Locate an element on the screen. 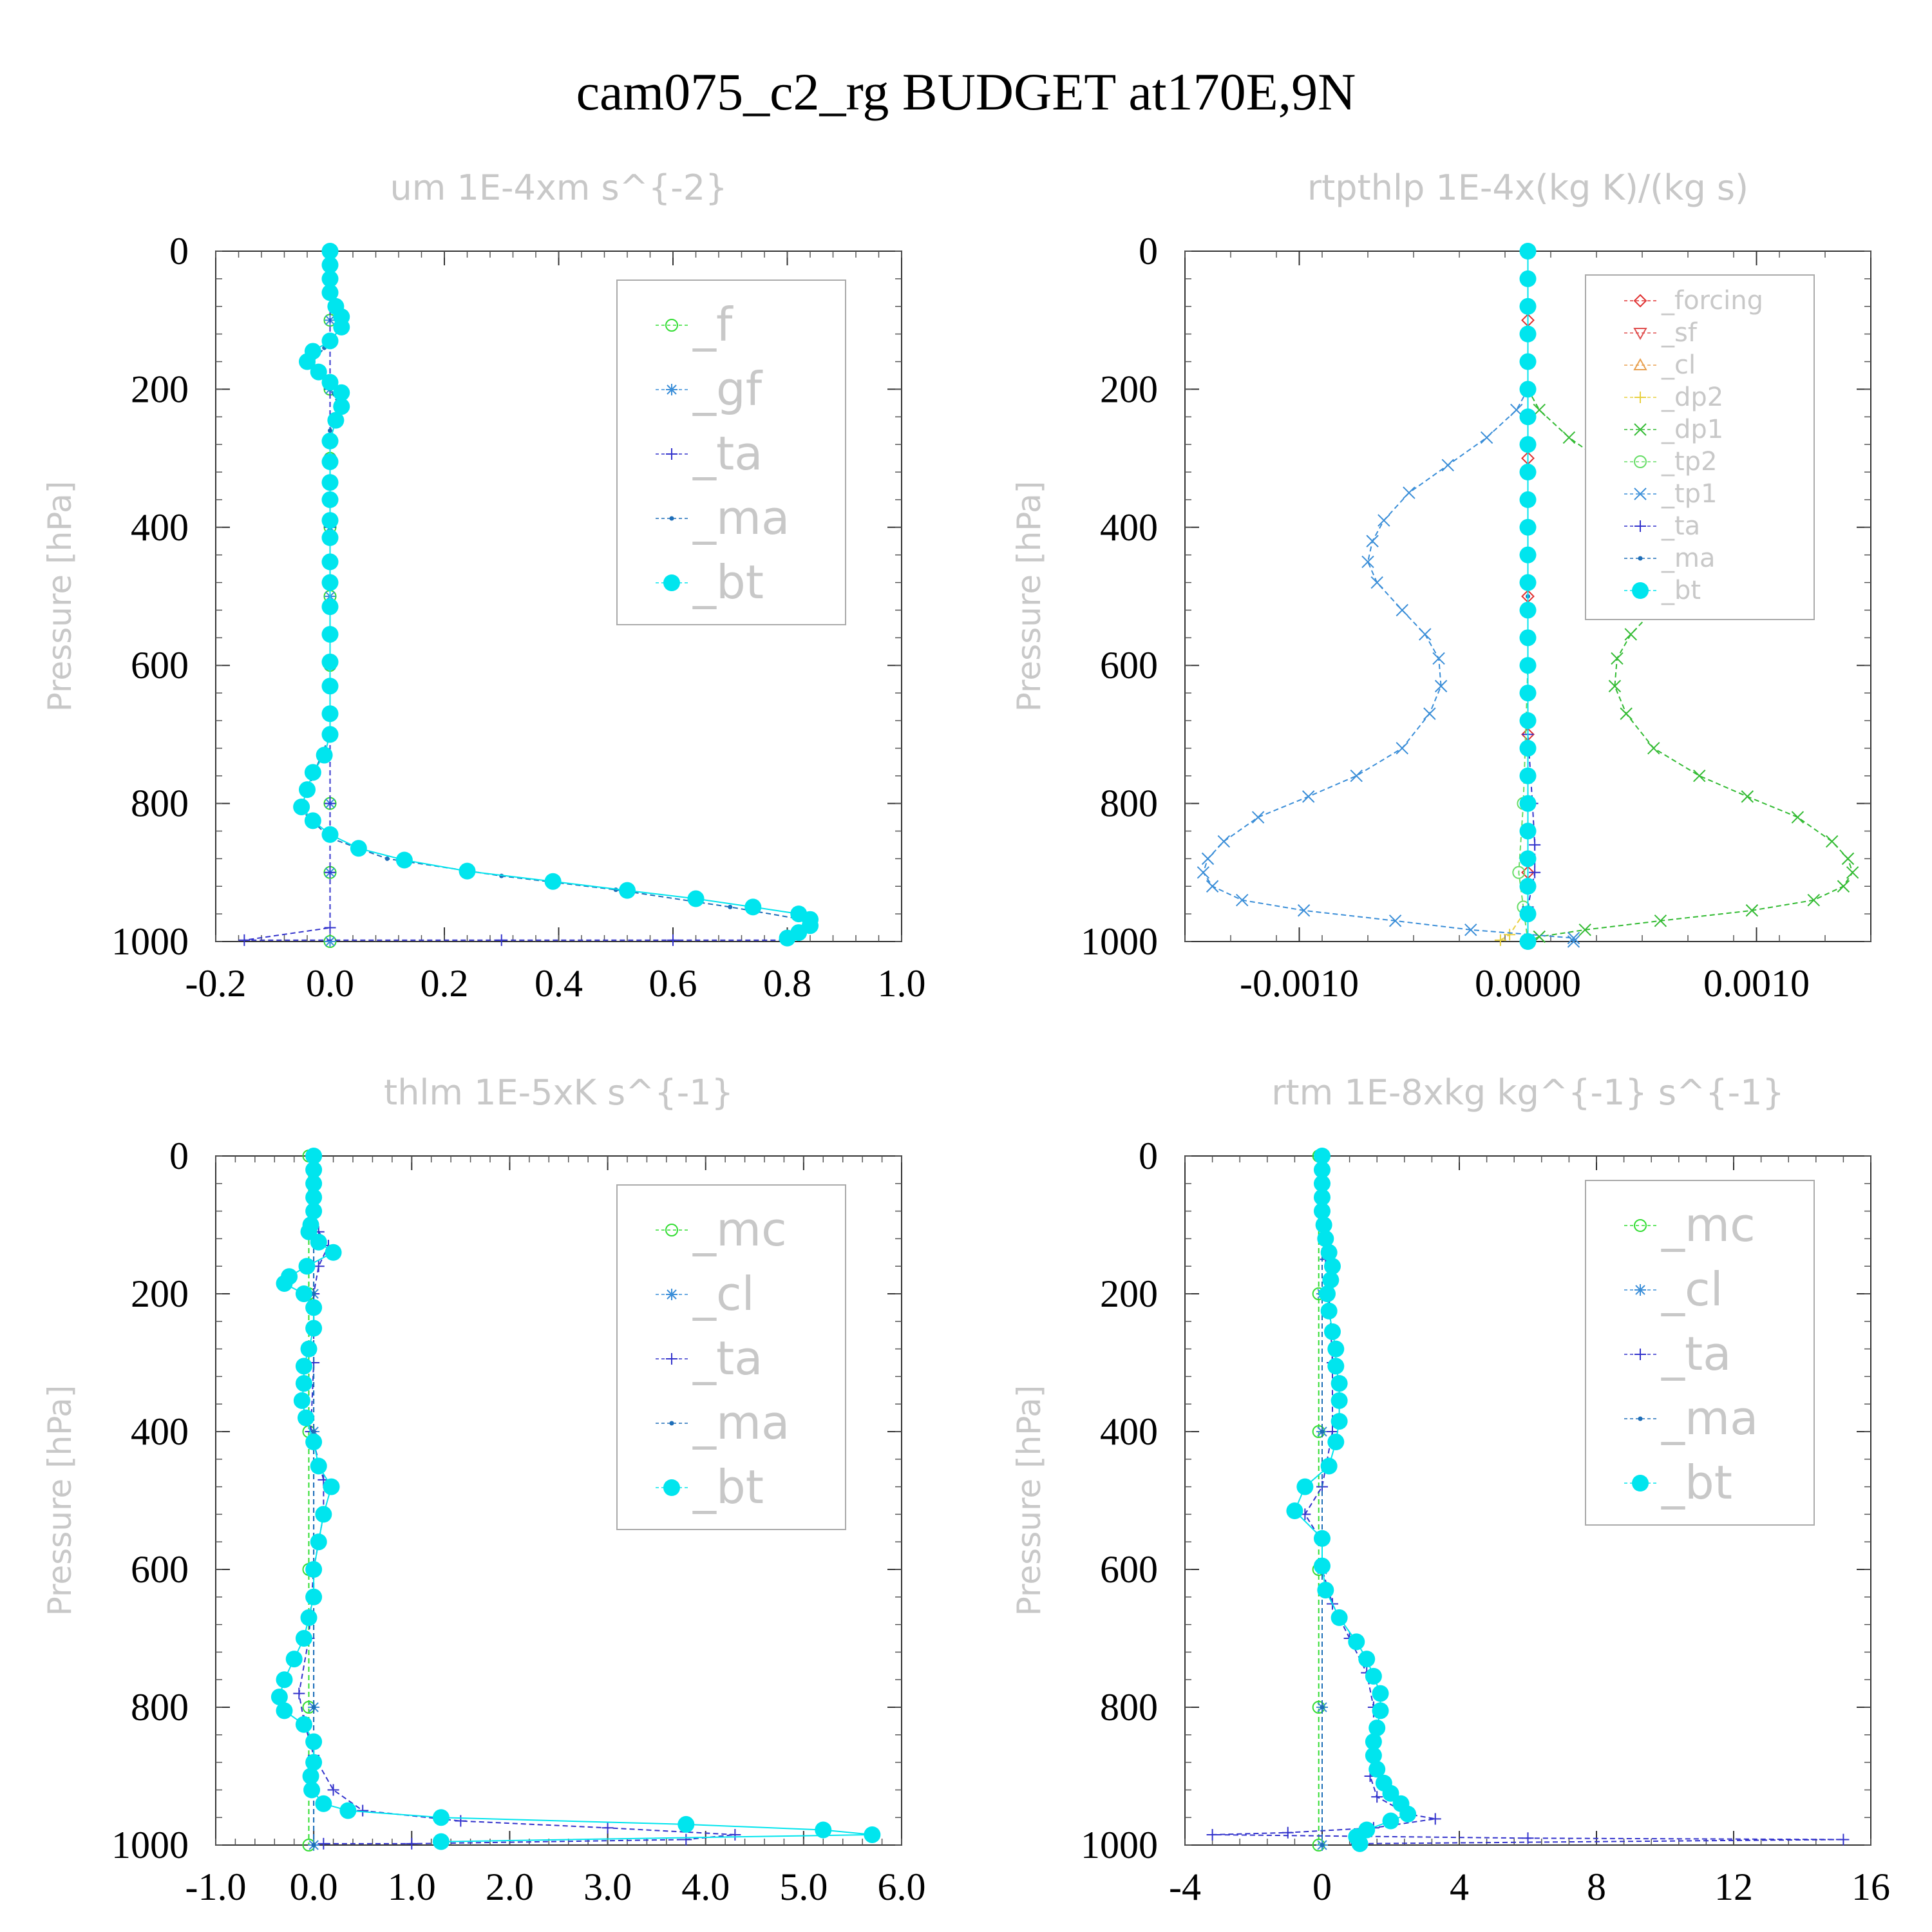 This screenshot has height=1932, width=1932. legend-label: _tp1 is located at coordinates (1690, 494).